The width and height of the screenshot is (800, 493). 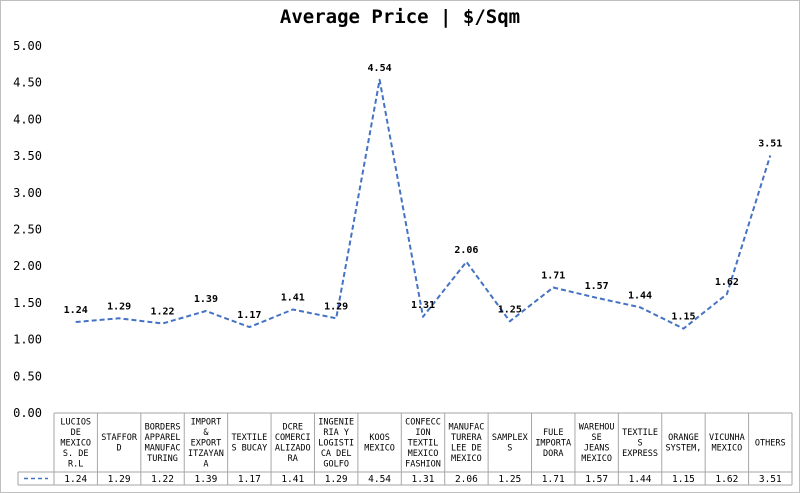 What do you see at coordinates (27, 83) in the screenshot?
I see `y-tick-label: 4.50` at bounding box center [27, 83].